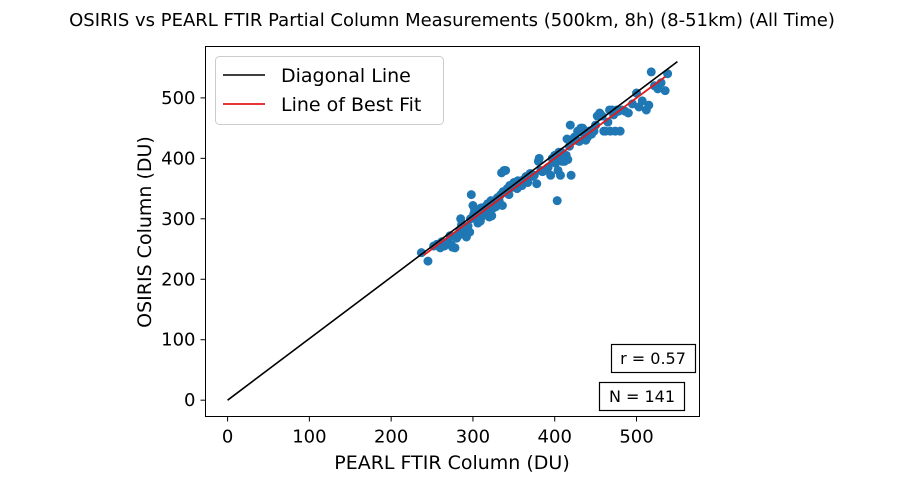 The width and height of the screenshot is (904, 481). Describe the element at coordinates (452, 463) in the screenshot. I see `x-axis-label: PEARL FTIR Column (DU)` at that location.